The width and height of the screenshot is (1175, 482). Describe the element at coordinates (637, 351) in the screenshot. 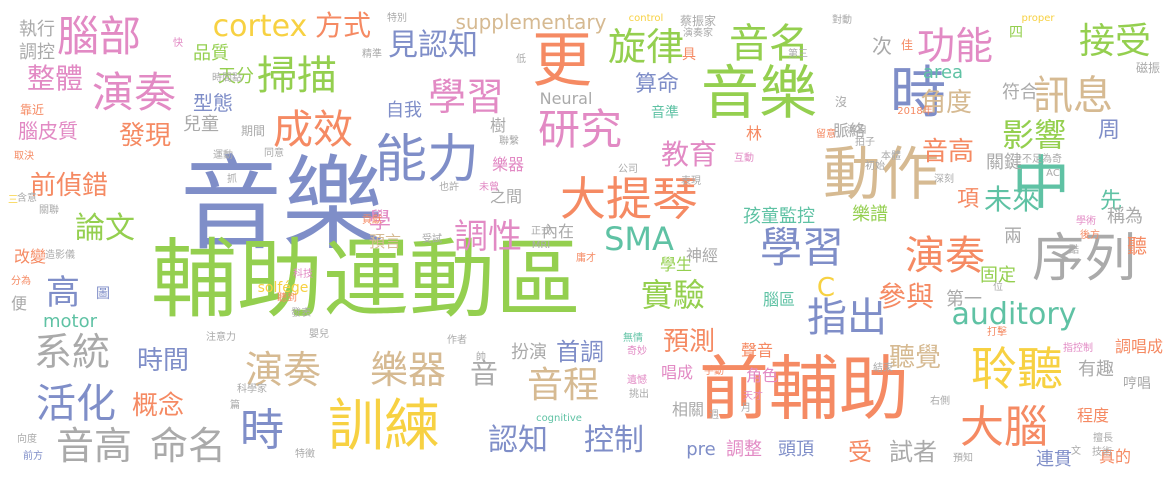

I see `cloud-word: 奇妙` at that location.